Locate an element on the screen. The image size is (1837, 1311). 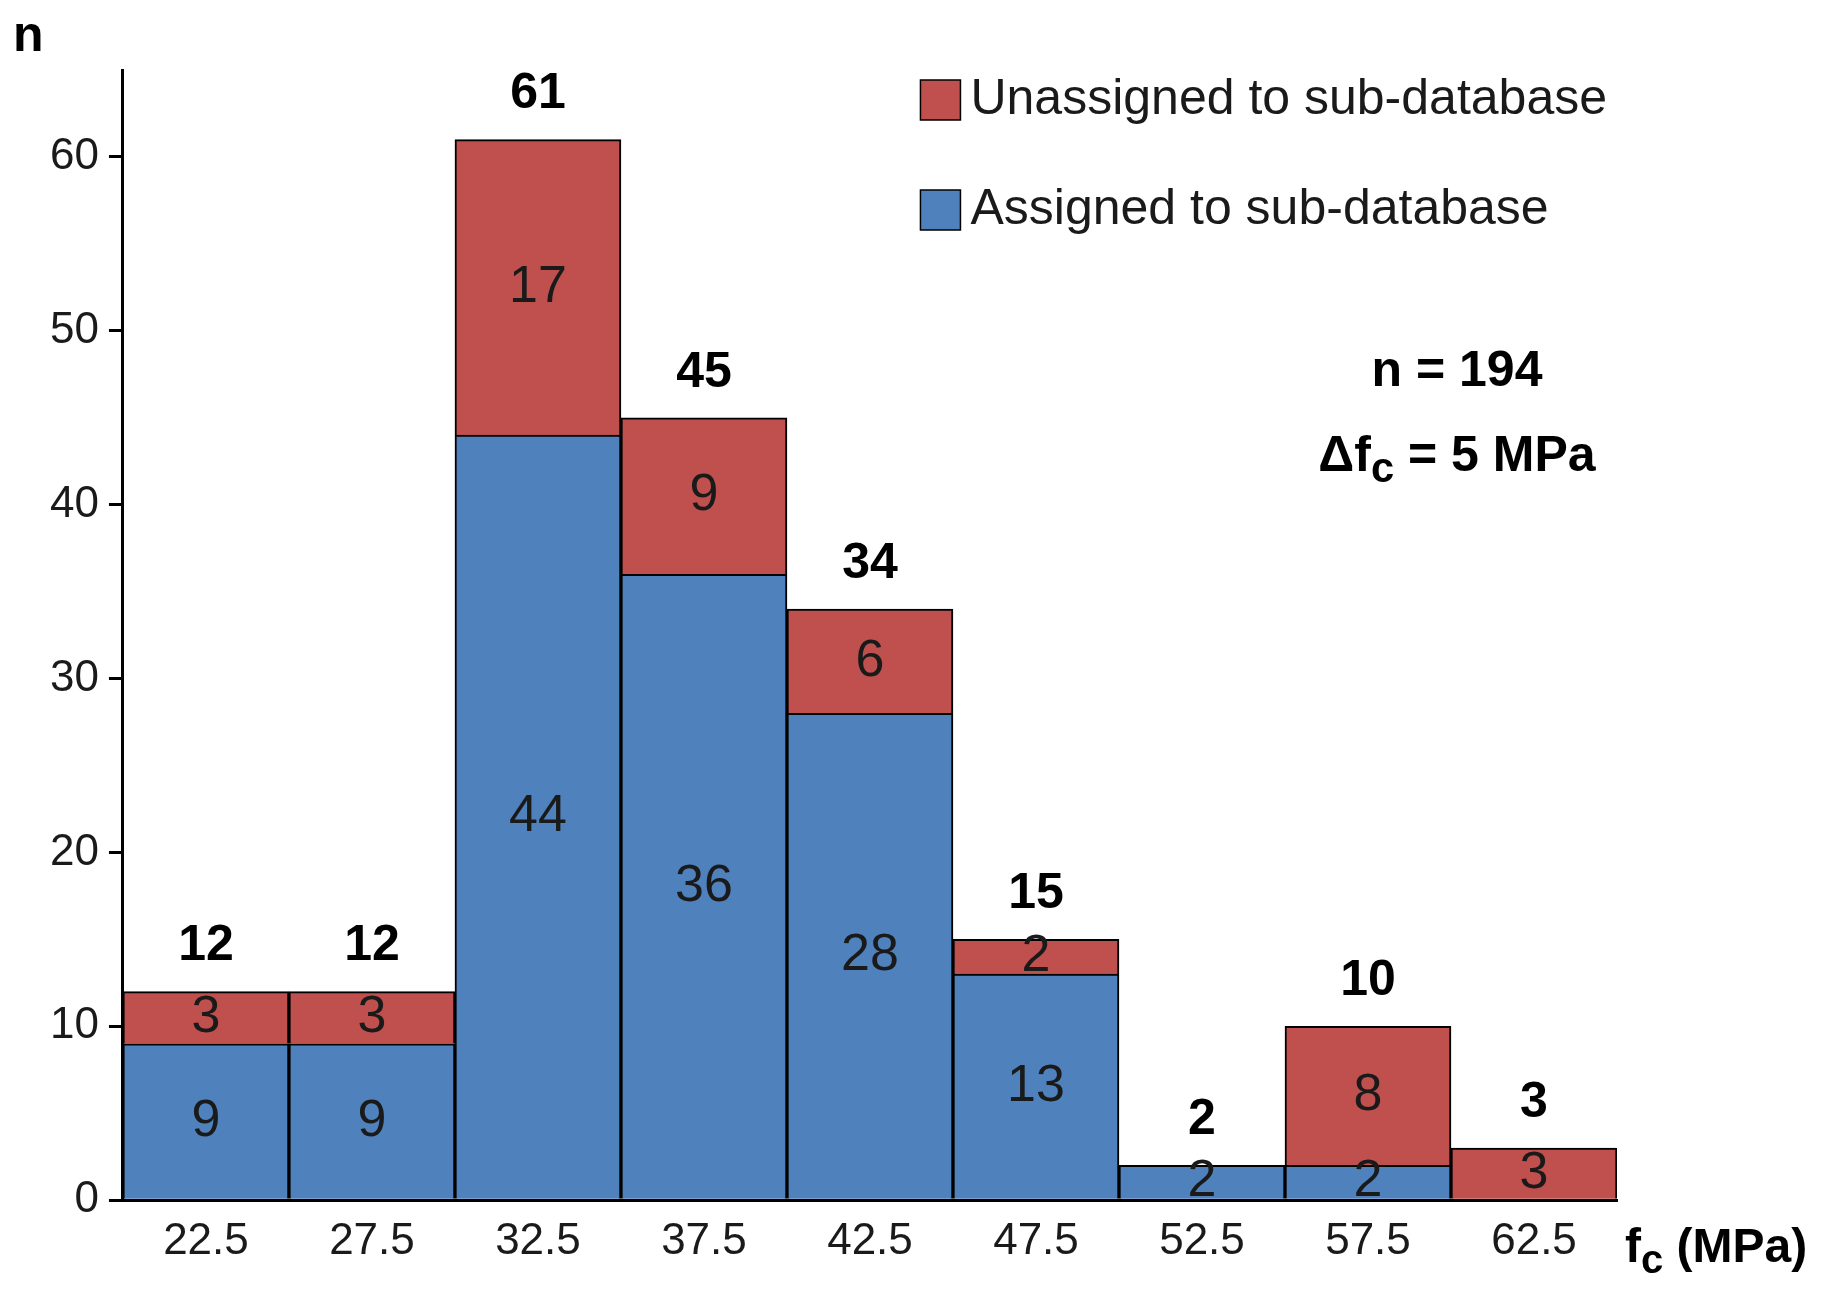
total-label: 10 is located at coordinates (1368, 978).